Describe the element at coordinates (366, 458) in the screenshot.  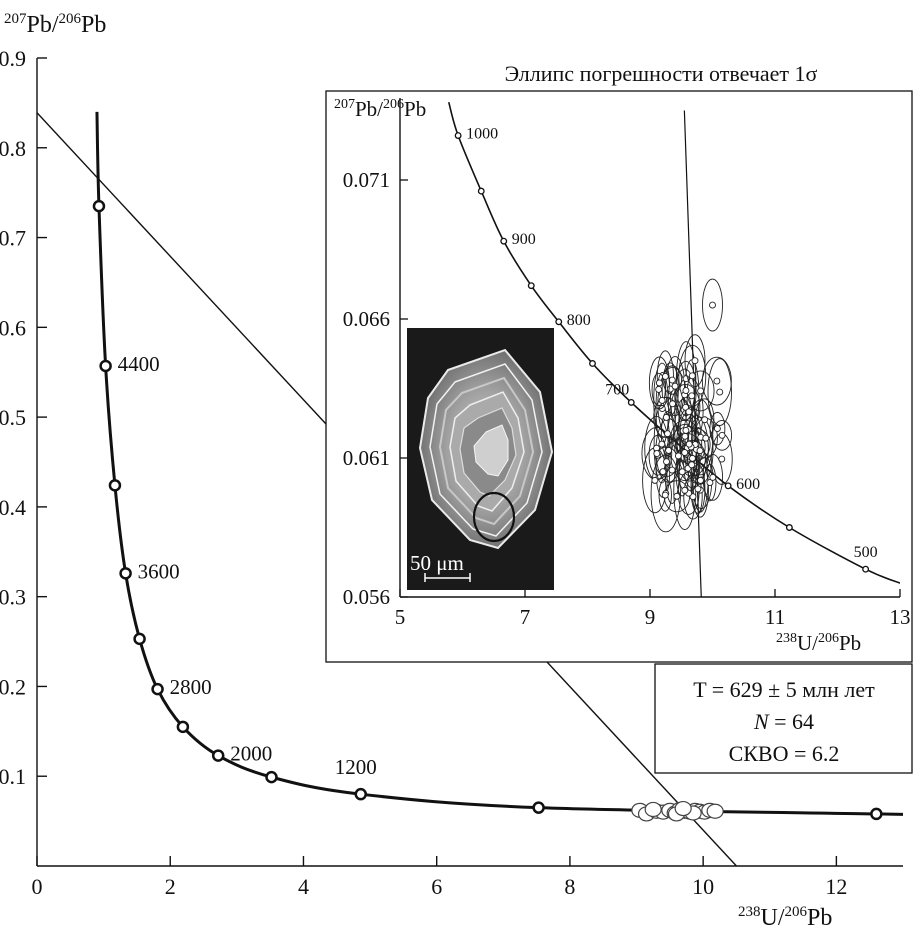
I see `inset-y-tick-label: 0.061` at that location.